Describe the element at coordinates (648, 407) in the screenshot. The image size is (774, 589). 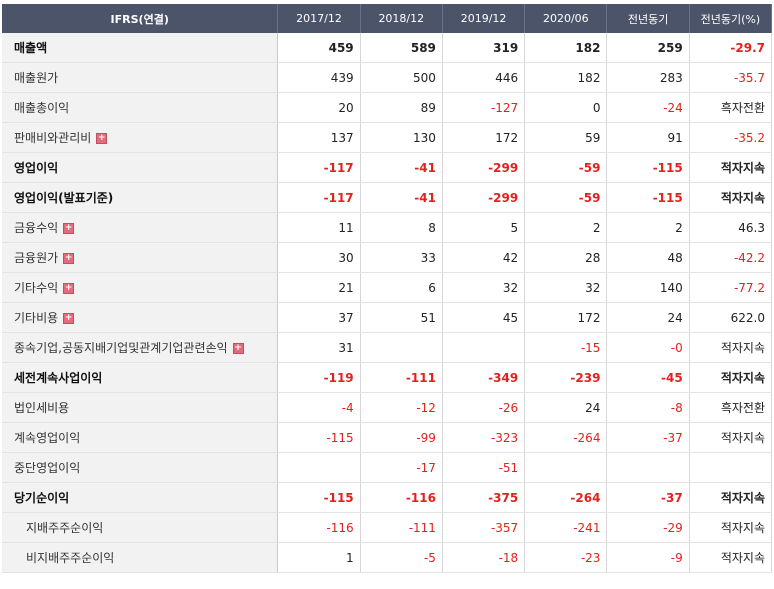
I see `value-cell: -8` at that location.